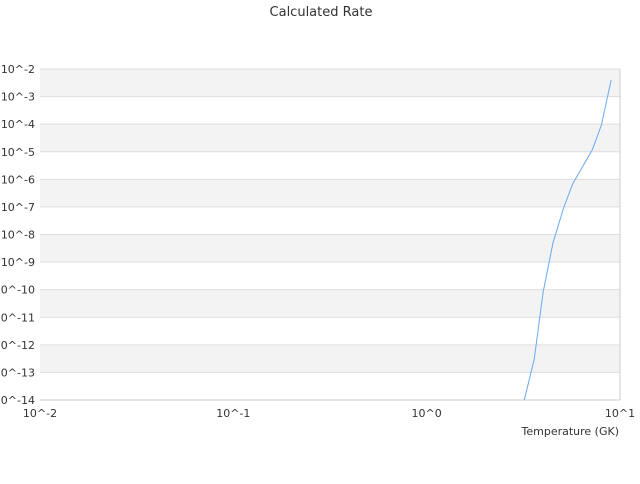 The height and width of the screenshot is (484, 640). I want to click on x-tick-label: 10^0, so click(427, 413).